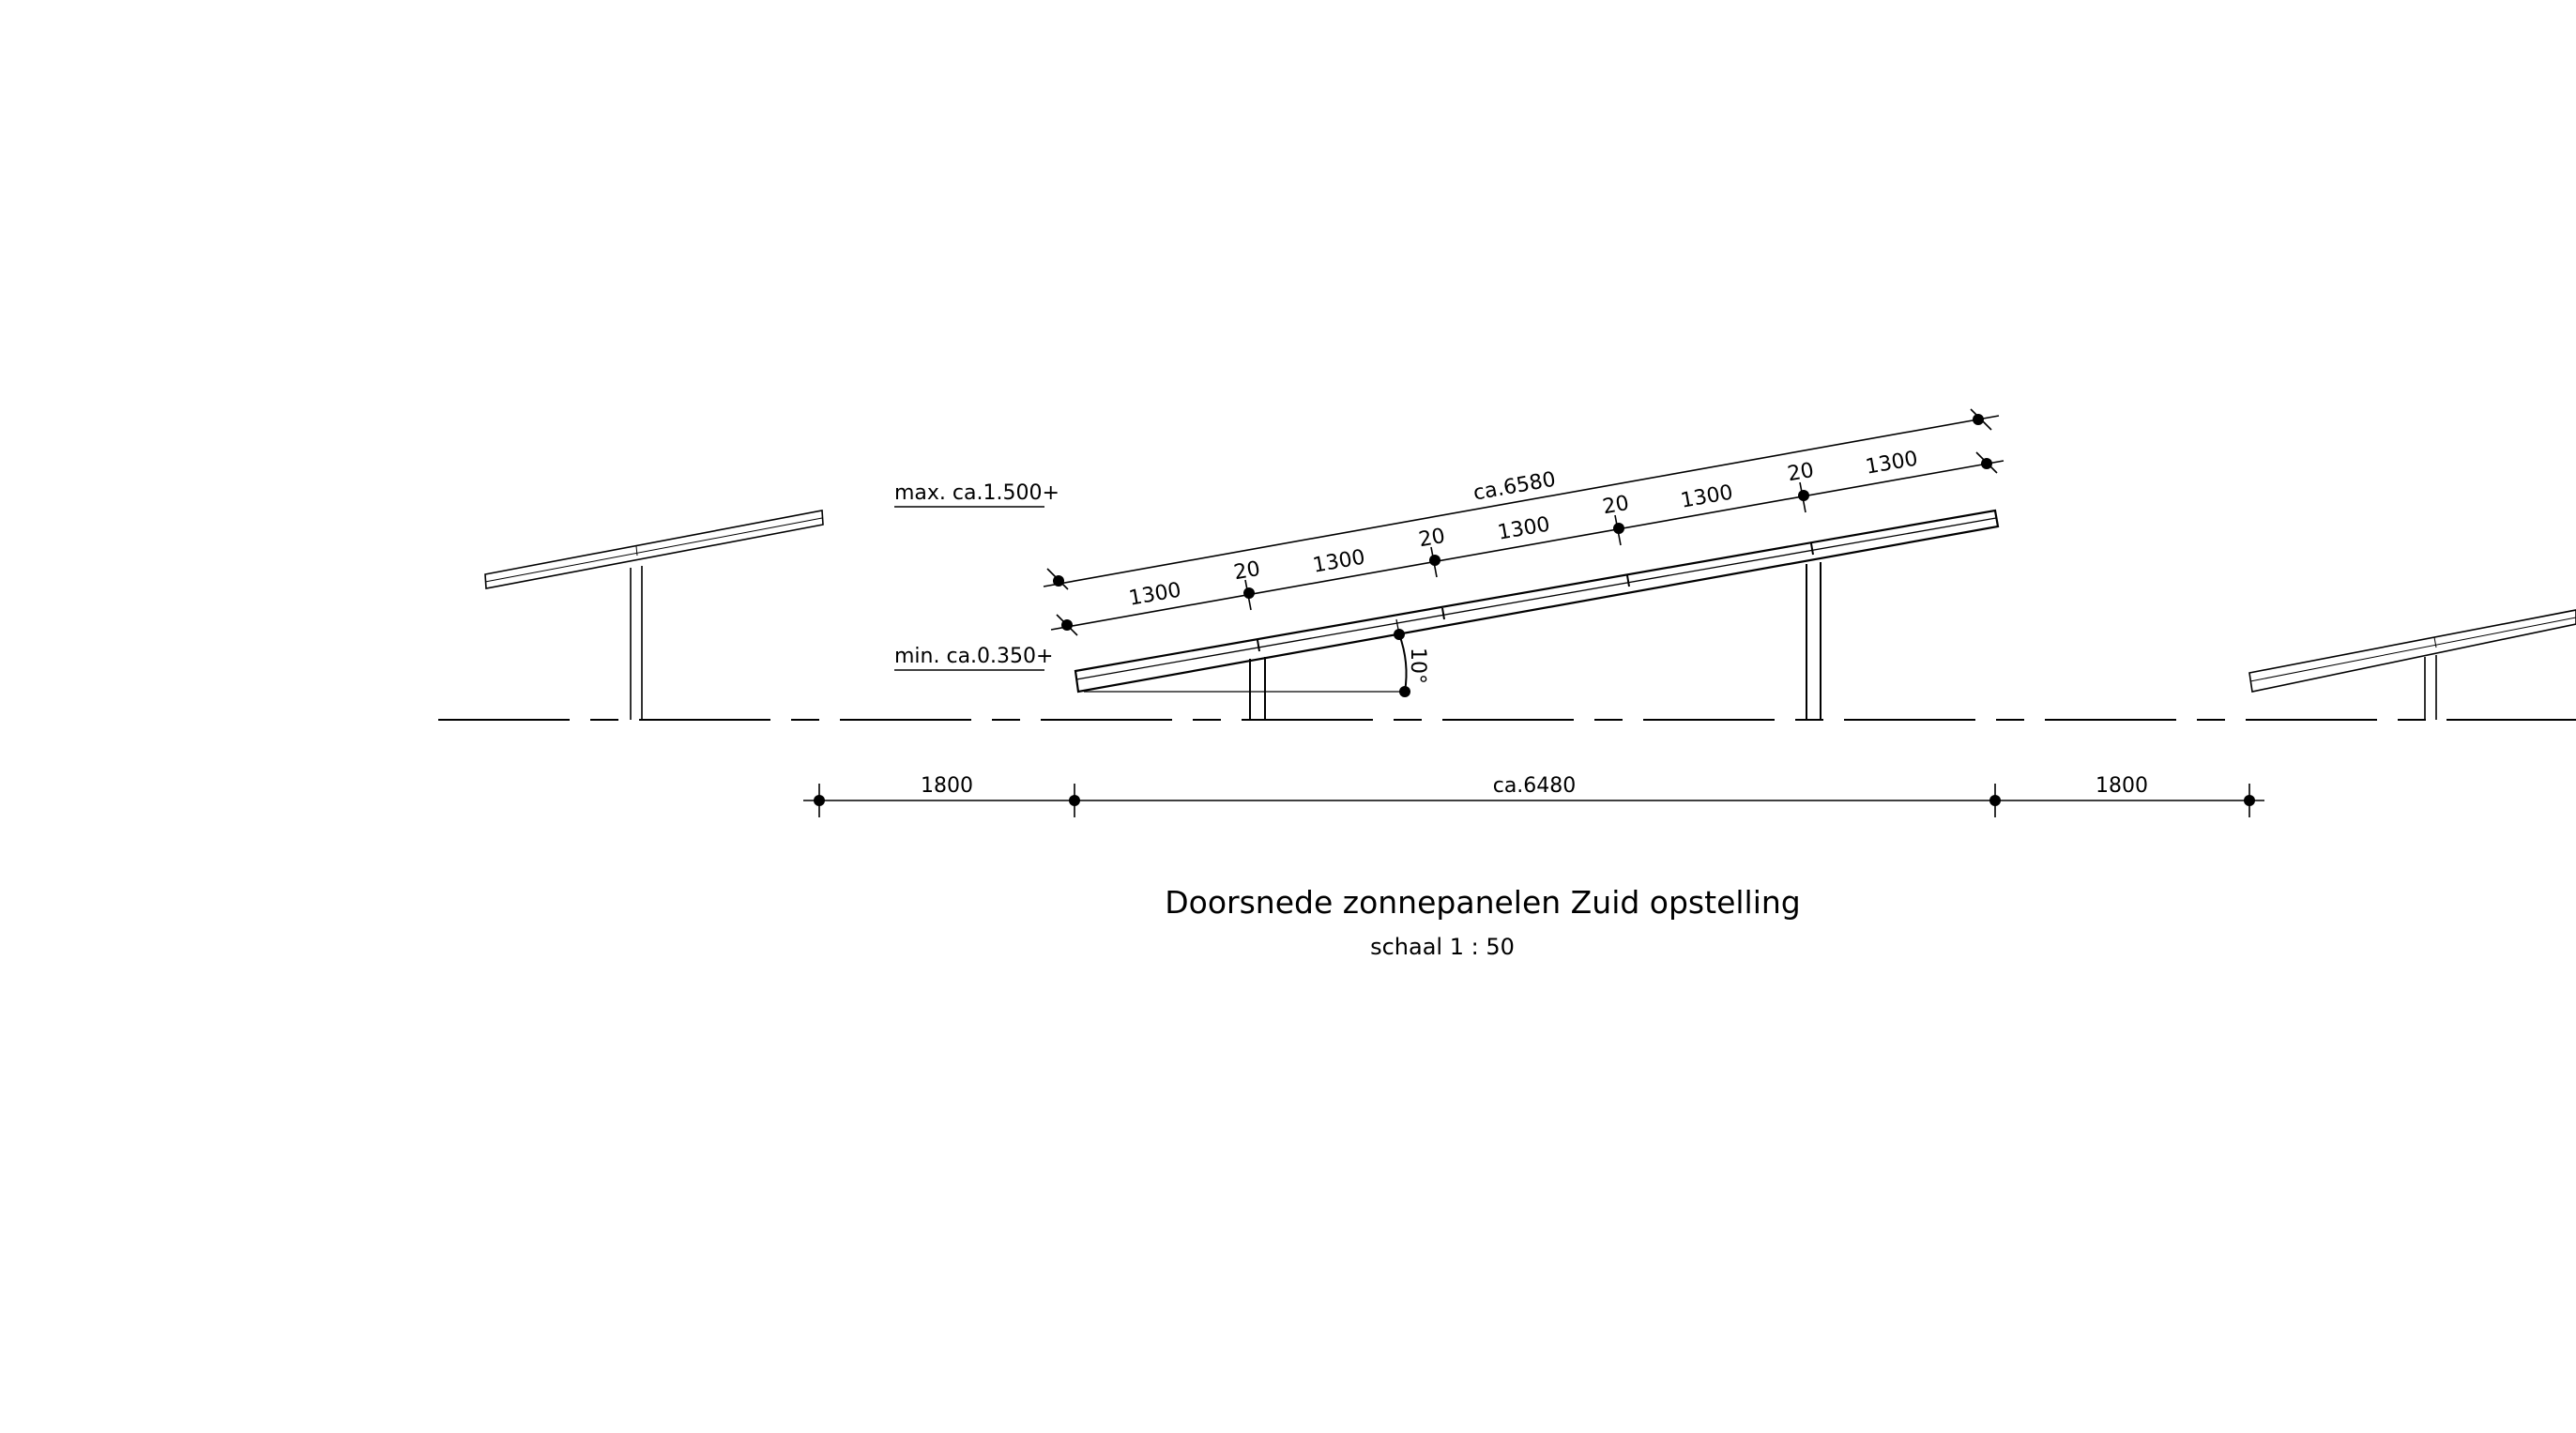 The image size is (2576, 1433). What do you see at coordinates (654, 615) in the screenshot?
I see `left-panel-array` at bounding box center [654, 615].